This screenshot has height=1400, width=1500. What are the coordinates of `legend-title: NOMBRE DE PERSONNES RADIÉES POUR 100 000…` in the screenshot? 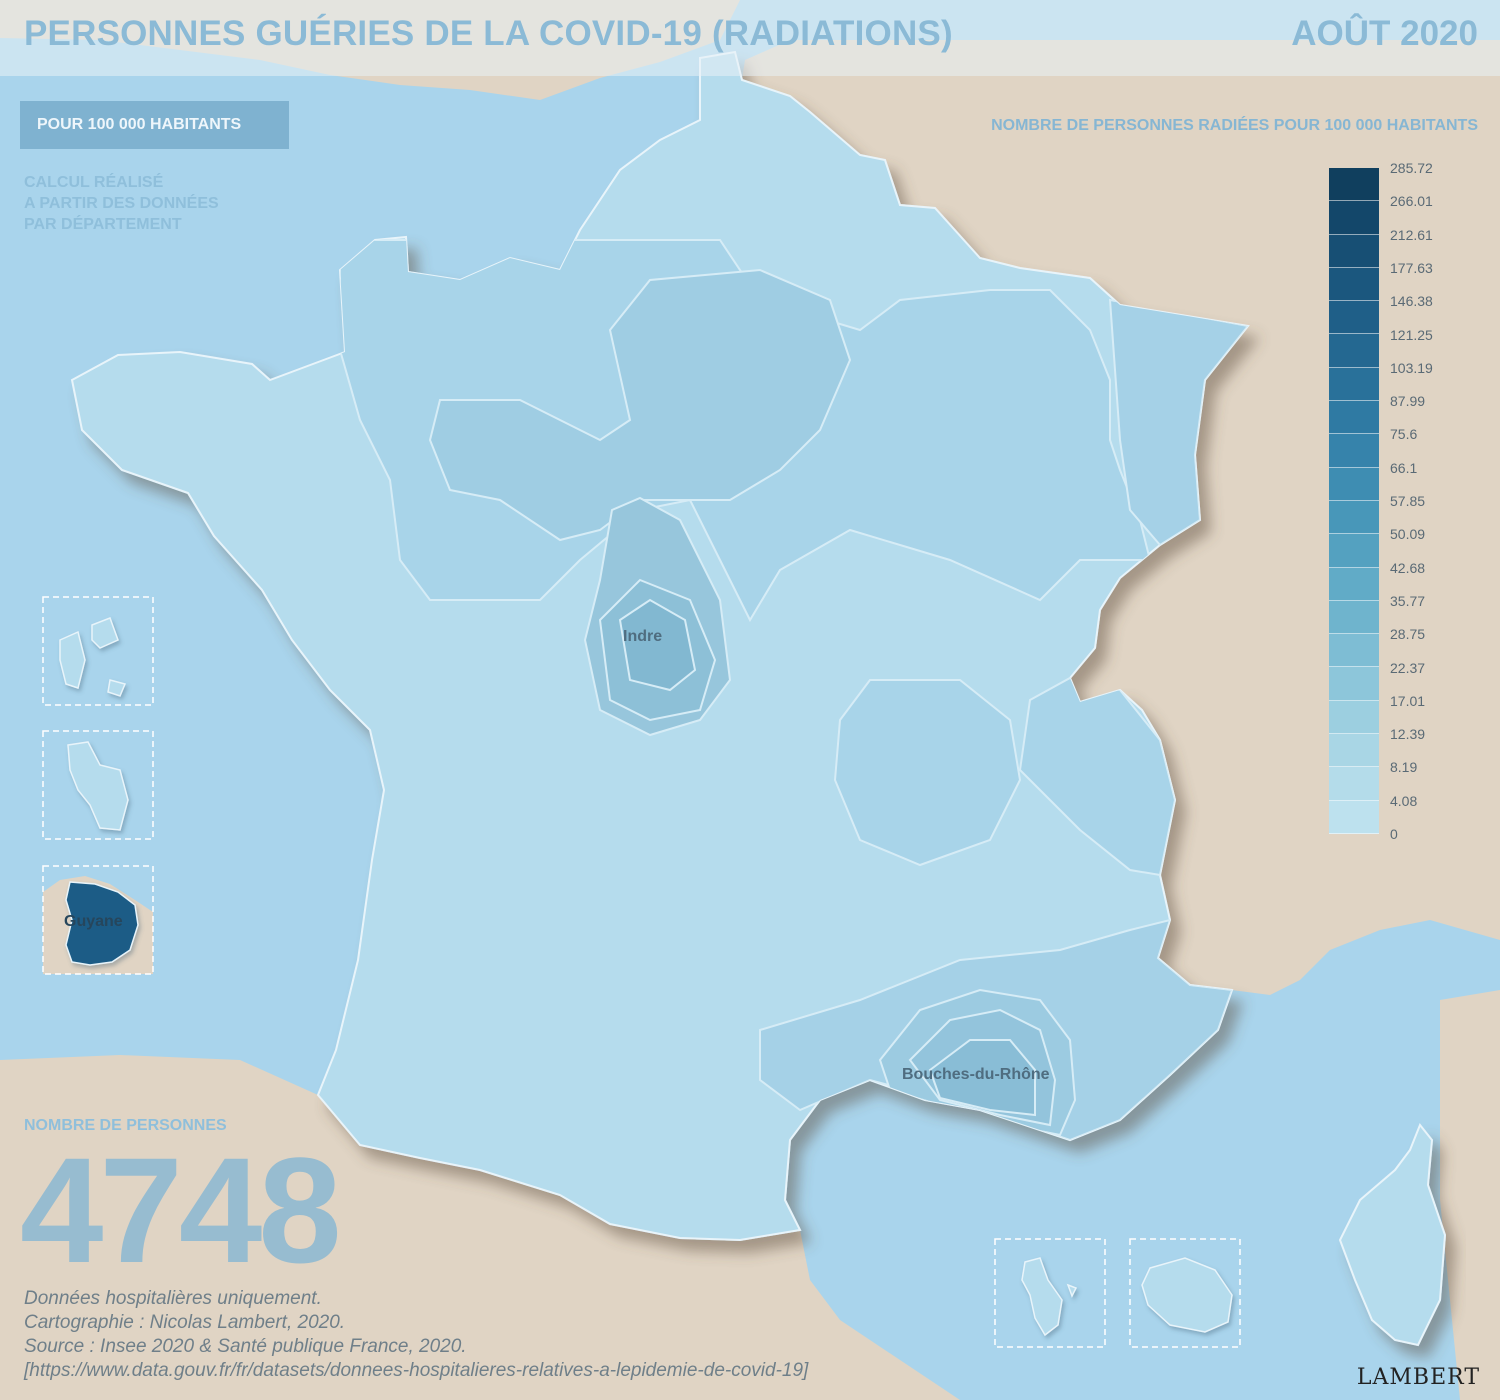 It's located at (1234, 125).